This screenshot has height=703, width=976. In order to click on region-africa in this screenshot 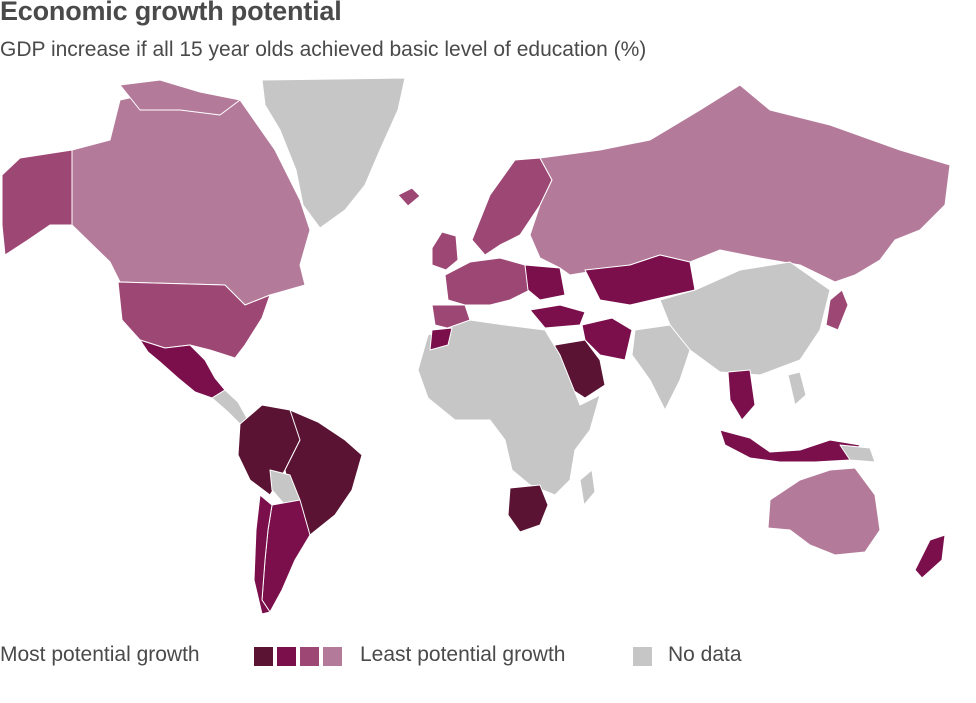, I will do `click(509, 407)`.